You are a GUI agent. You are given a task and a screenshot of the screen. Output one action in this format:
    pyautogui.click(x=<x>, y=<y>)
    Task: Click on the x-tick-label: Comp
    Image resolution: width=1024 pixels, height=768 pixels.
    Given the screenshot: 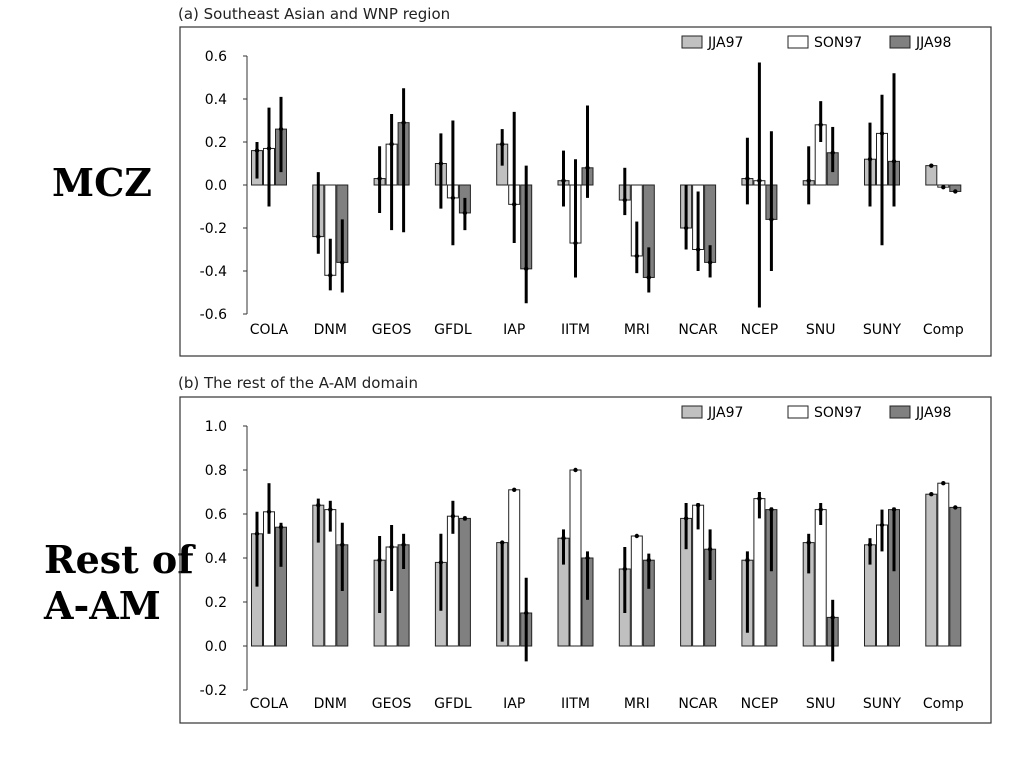 What is the action you would take?
    pyautogui.click(x=943, y=704)
    